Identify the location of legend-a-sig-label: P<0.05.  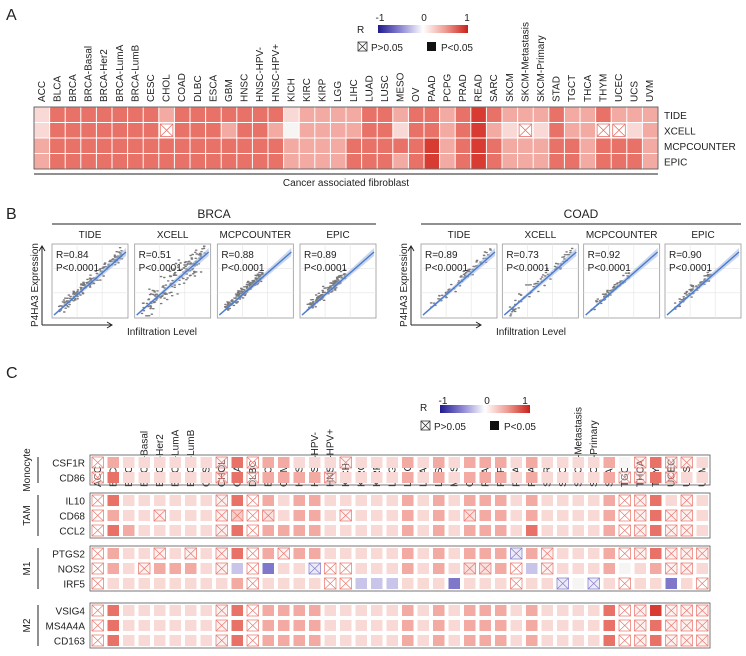
(457, 48).